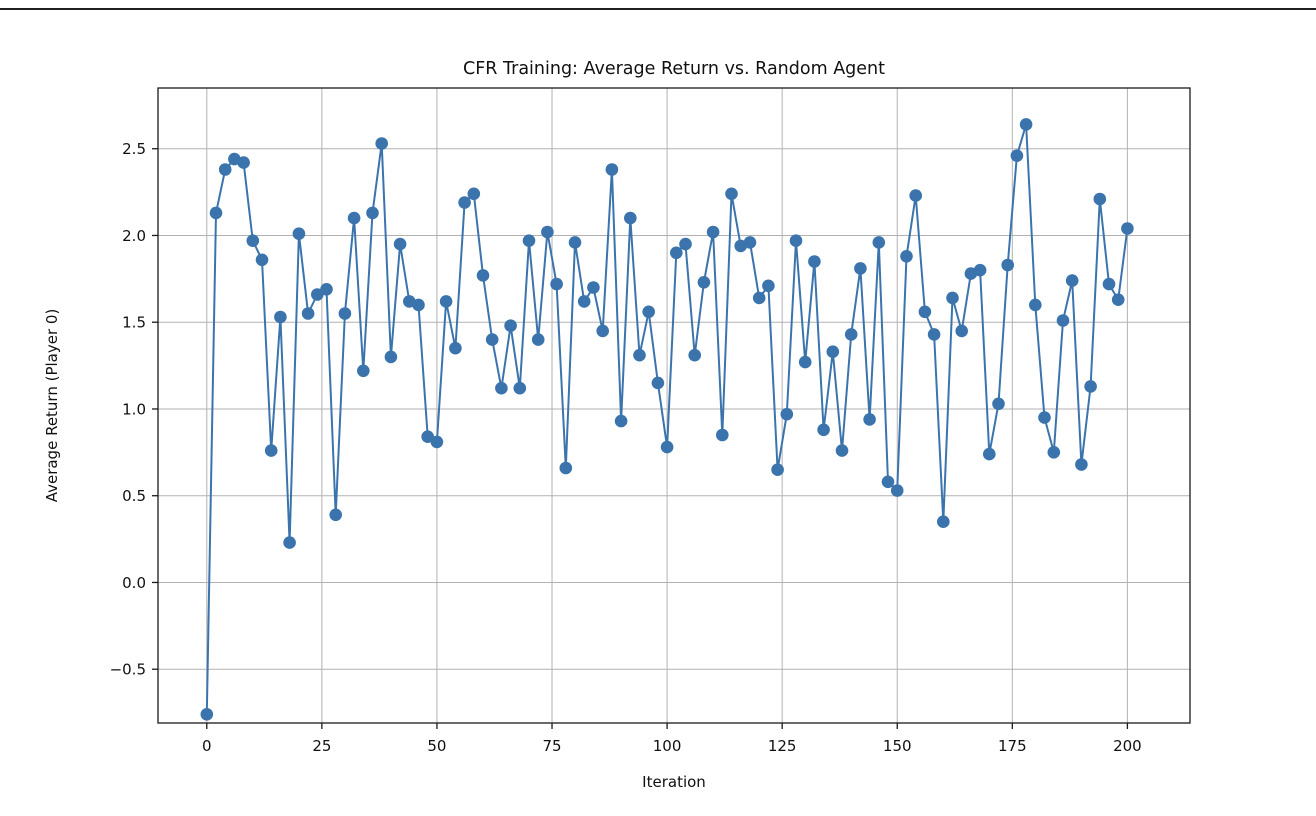  What do you see at coordinates (134, 149) in the screenshot?
I see `y-tick-label: 2.5` at bounding box center [134, 149].